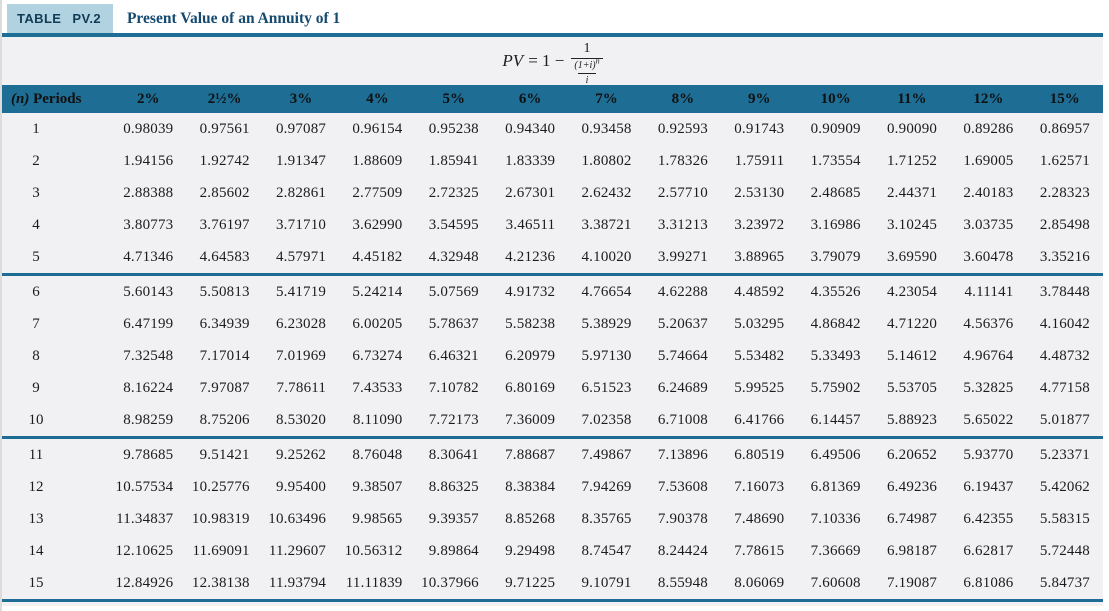 Image resolution: width=1109 pixels, height=611 pixels. What do you see at coordinates (144, 582) in the screenshot?
I see `pv-factor: 12.84926` at bounding box center [144, 582].